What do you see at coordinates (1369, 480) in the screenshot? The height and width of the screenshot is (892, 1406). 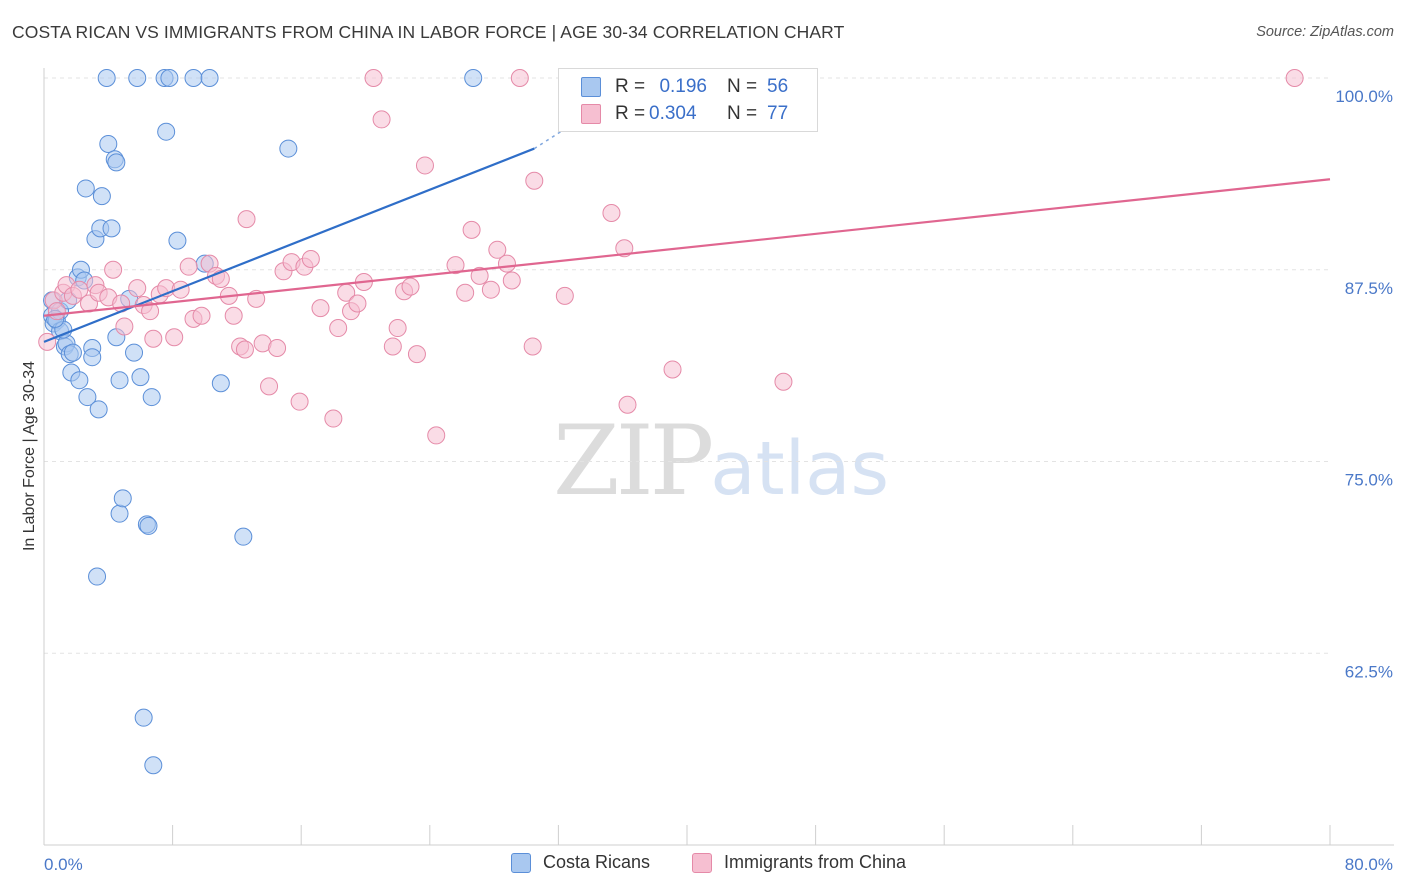 I see `y-tick-label: 75.0%` at bounding box center [1369, 480].